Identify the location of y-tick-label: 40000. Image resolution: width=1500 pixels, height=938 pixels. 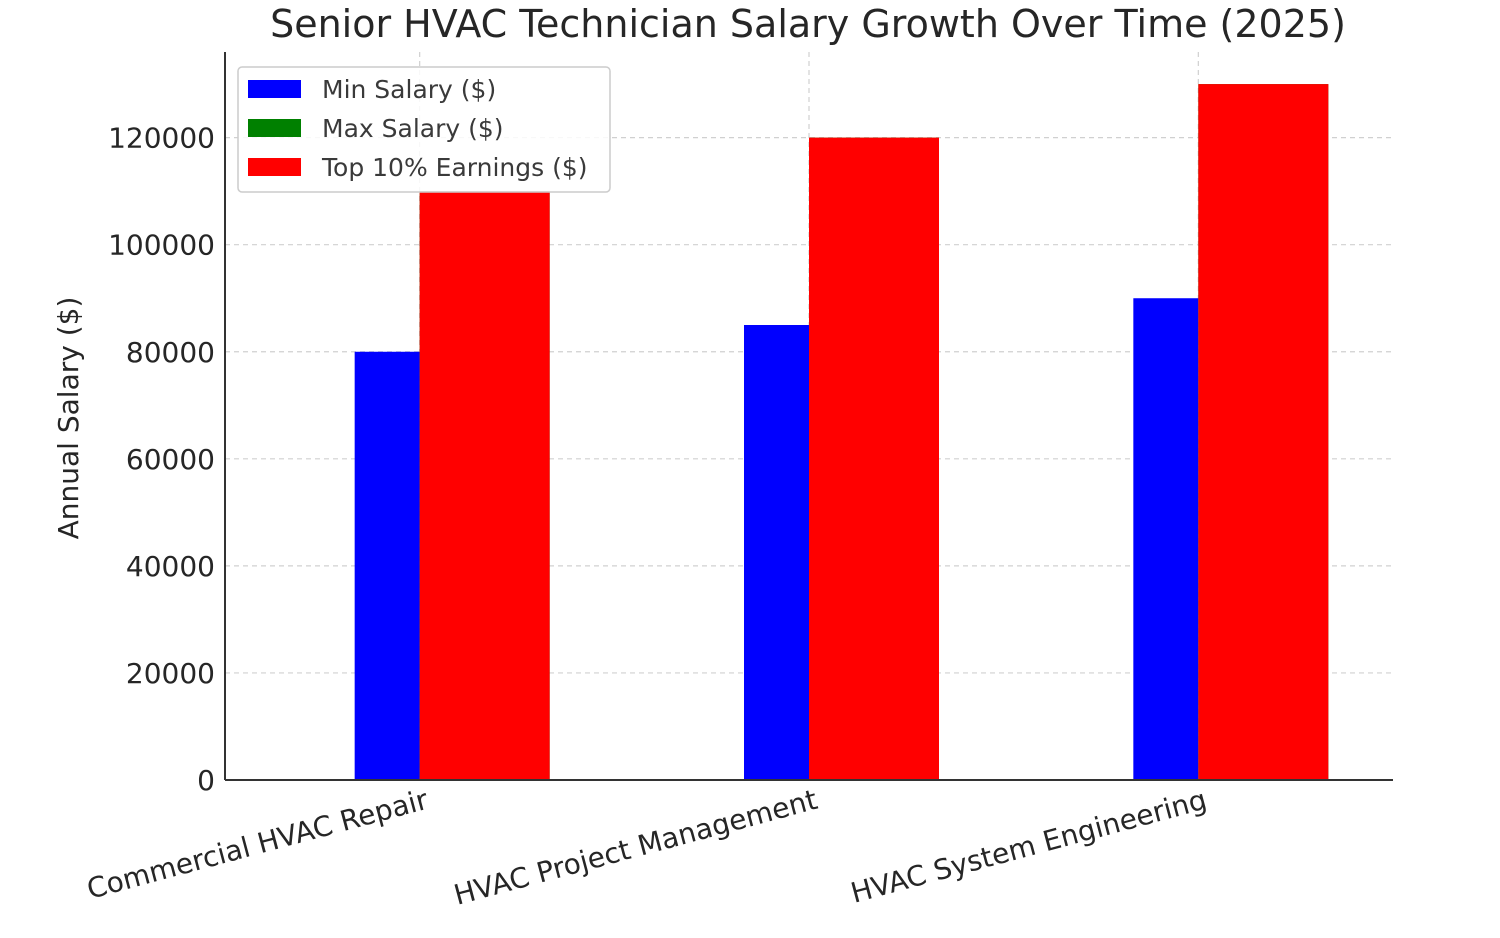
(170, 566).